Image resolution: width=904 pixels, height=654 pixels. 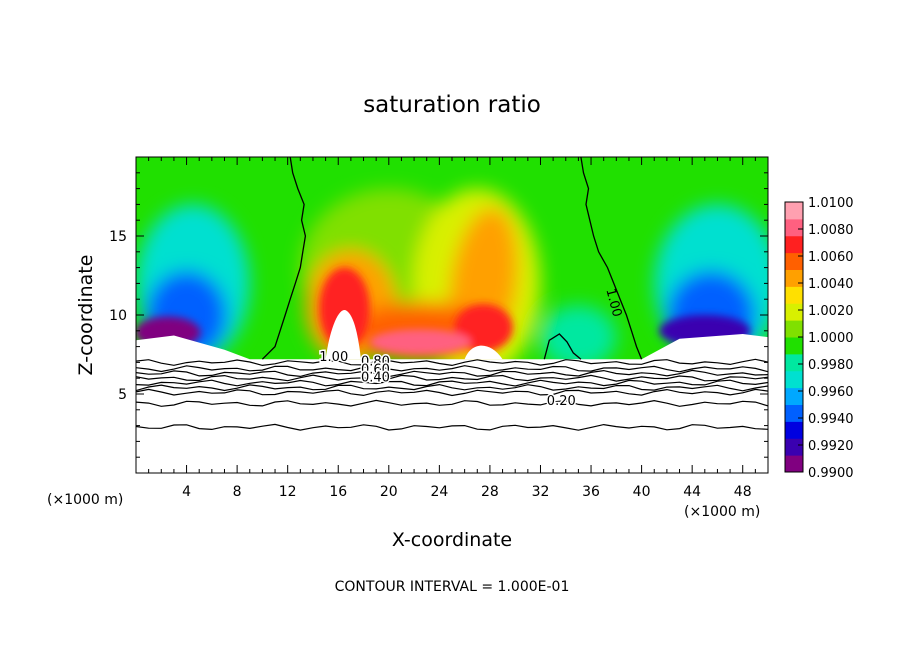 What do you see at coordinates (288, 492) in the screenshot?
I see `x-tick-label: 12` at bounding box center [288, 492].